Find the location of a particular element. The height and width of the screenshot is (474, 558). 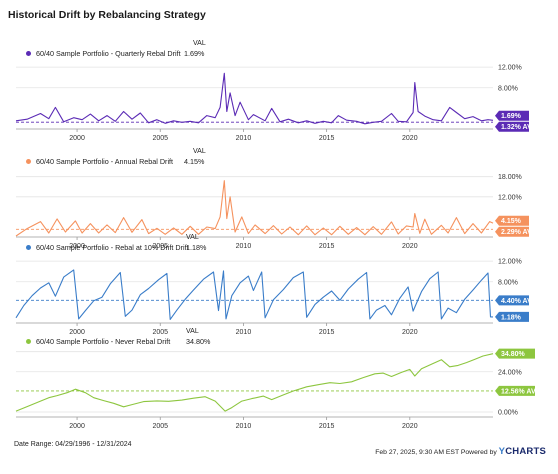

y-tick-label: 18.00% is located at coordinates (510, 177).